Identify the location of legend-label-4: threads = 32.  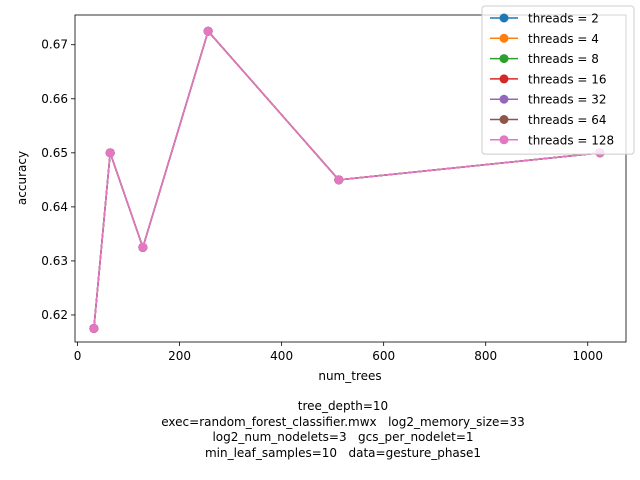
(567, 100).